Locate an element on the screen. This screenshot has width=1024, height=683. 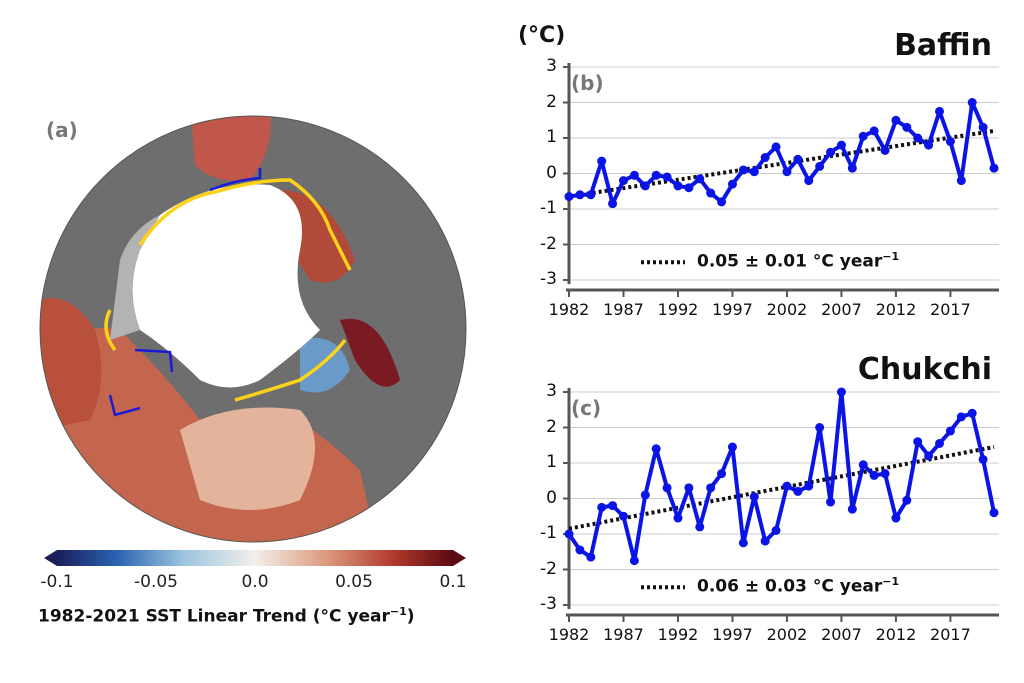
legend-label: 0.06 ± 0.03 °C year−1 is located at coordinates (798, 586).